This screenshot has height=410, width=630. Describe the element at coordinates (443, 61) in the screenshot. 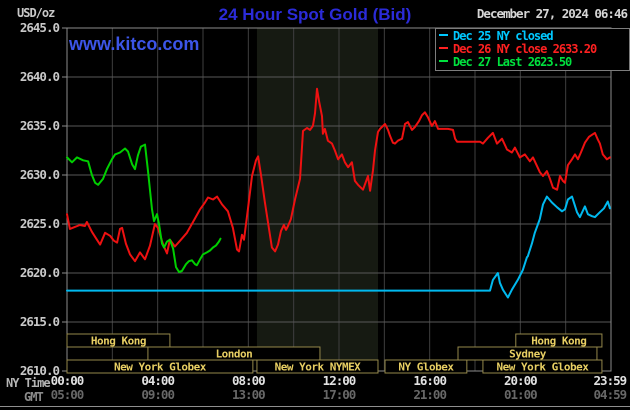

I see `dec27-line-swatch-icon` at that location.